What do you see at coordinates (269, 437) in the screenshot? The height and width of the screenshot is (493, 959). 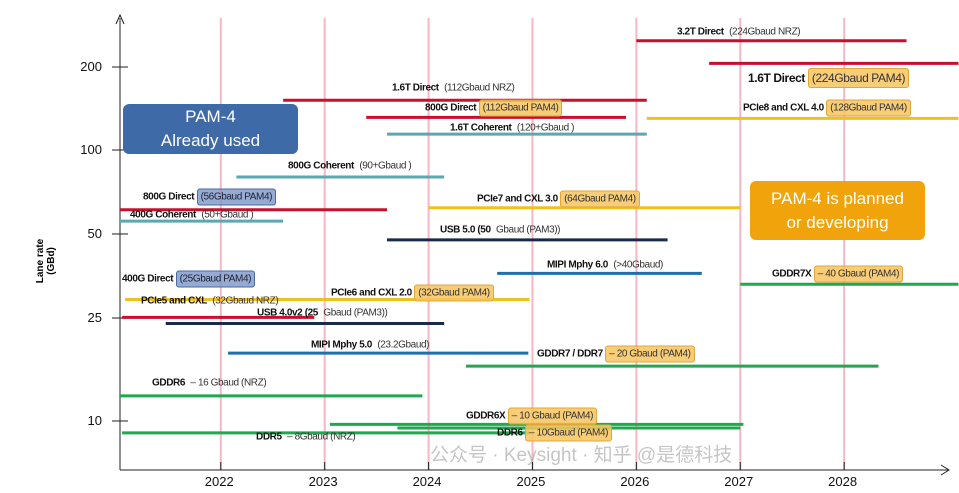 I see `label-name: DDR5` at bounding box center [269, 437].